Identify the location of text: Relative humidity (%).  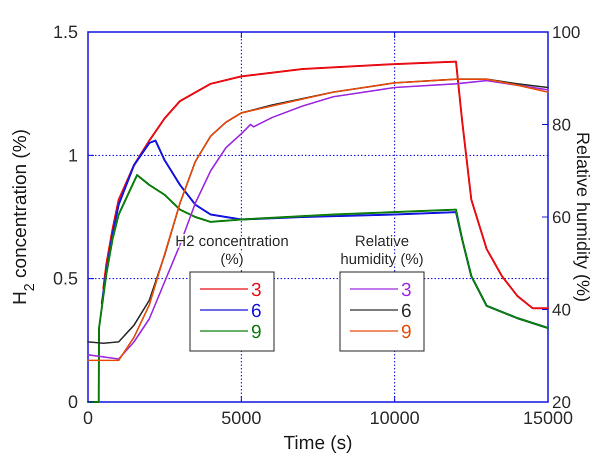
(583, 217).